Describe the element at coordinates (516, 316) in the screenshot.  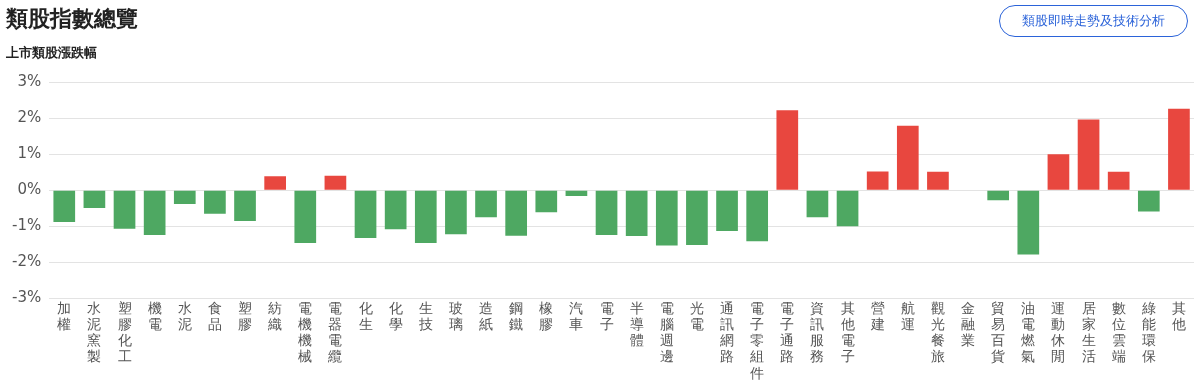
I see `x-tick-label: 鋼鐵` at that location.